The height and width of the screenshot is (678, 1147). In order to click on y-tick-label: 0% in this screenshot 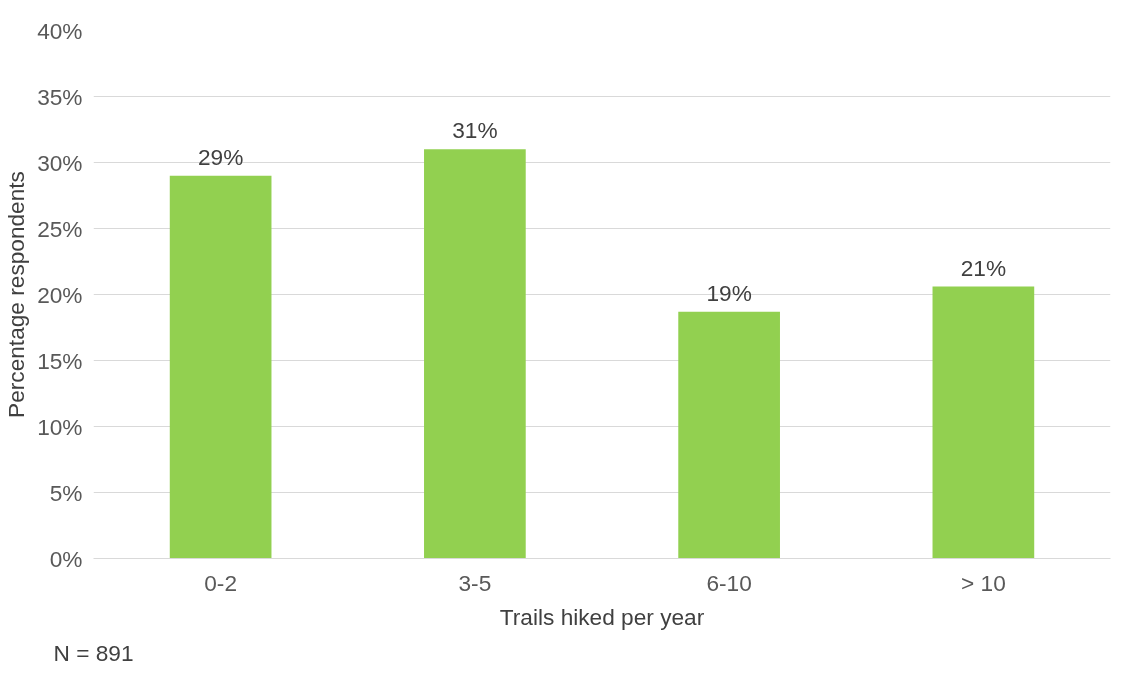, I will do `click(66, 558)`.